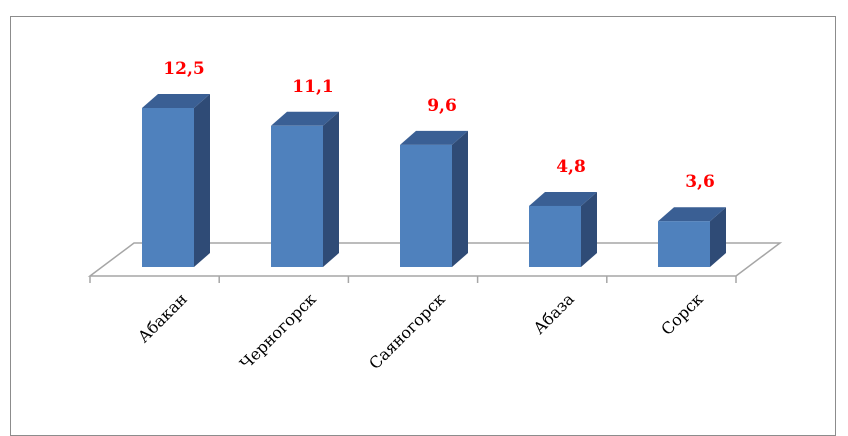 The width and height of the screenshot is (848, 436). I want to click on data-label: 11,1, so click(312, 87).